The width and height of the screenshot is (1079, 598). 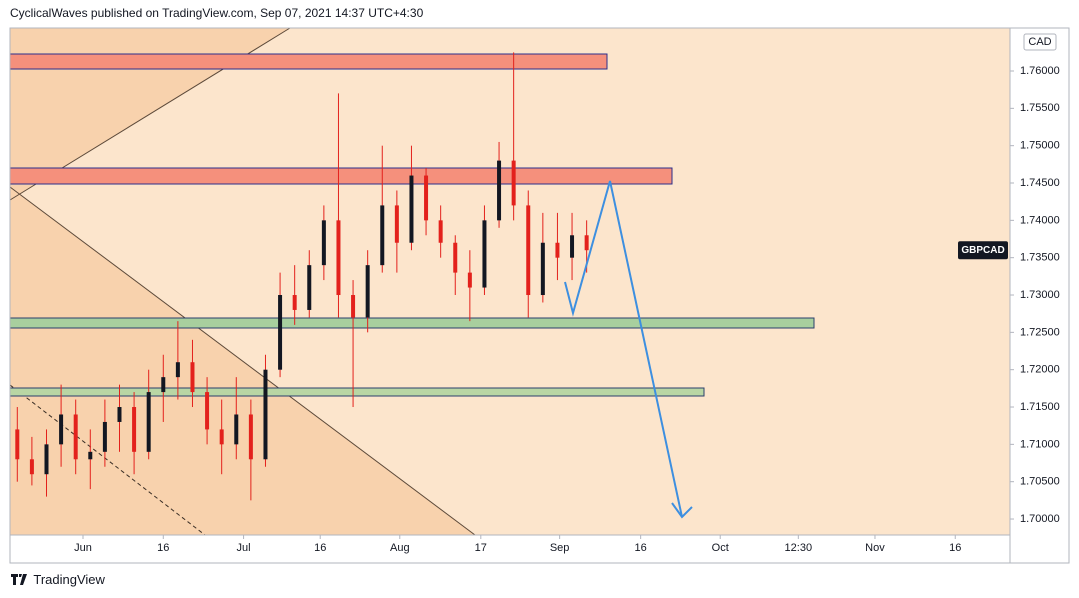 I want to click on footer-text: TradingView, so click(x=69, y=579).